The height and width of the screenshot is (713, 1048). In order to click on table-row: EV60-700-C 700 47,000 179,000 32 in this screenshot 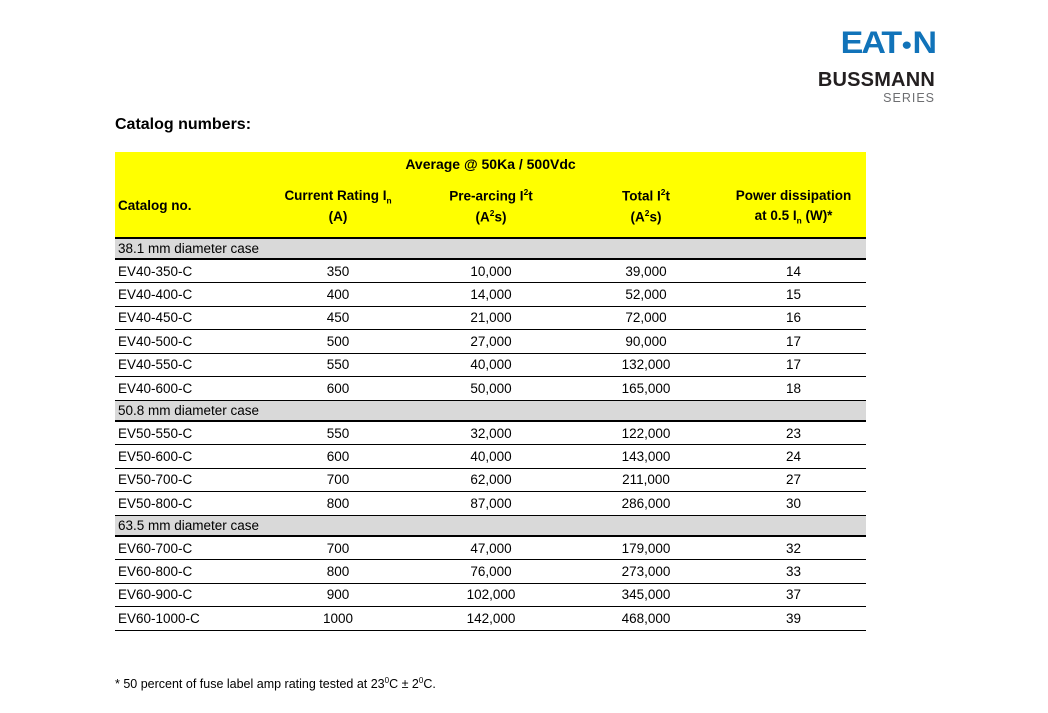, I will do `click(491, 548)`.